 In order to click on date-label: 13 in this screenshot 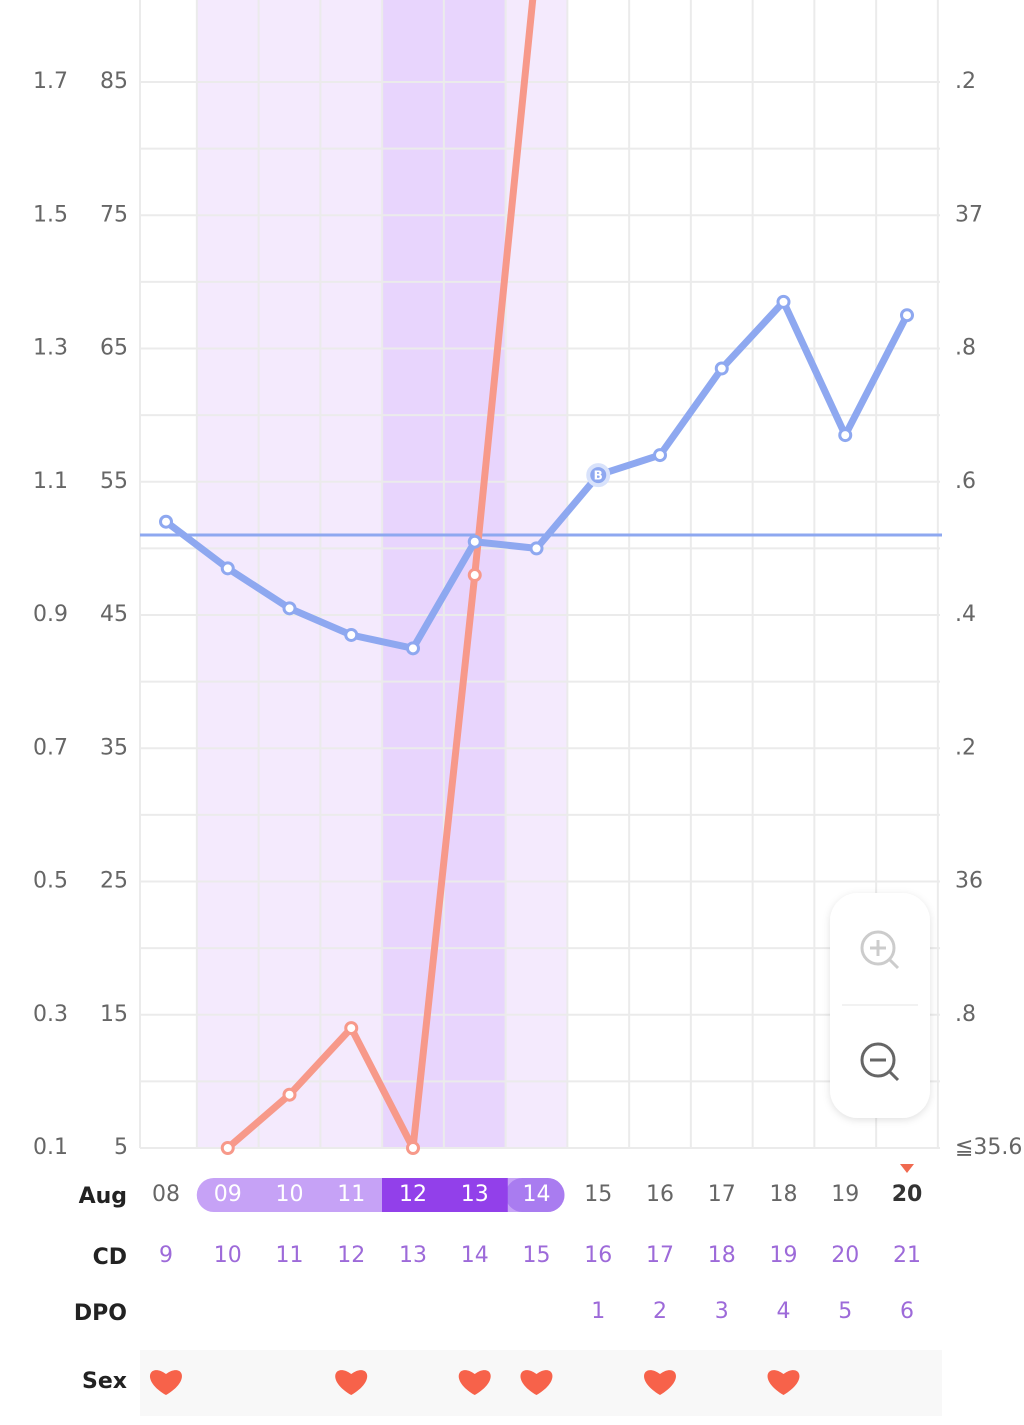, I will do `click(475, 1194)`.